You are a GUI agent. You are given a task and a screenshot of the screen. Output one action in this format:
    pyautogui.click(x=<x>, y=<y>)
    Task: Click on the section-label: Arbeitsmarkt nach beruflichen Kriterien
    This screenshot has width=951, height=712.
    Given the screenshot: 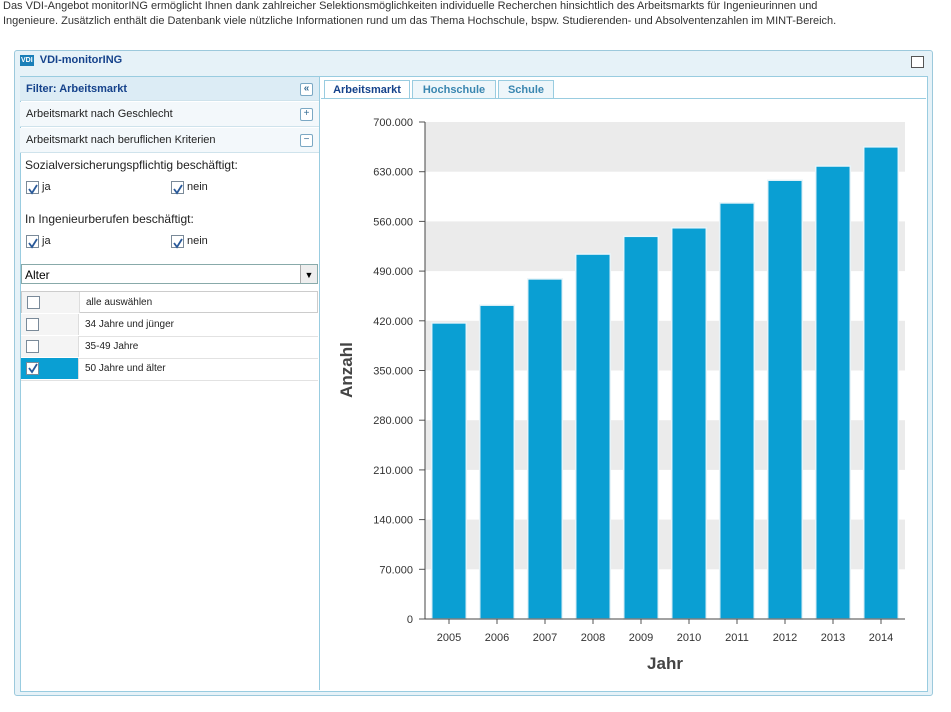 What is the action you would take?
    pyautogui.click(x=121, y=140)
    